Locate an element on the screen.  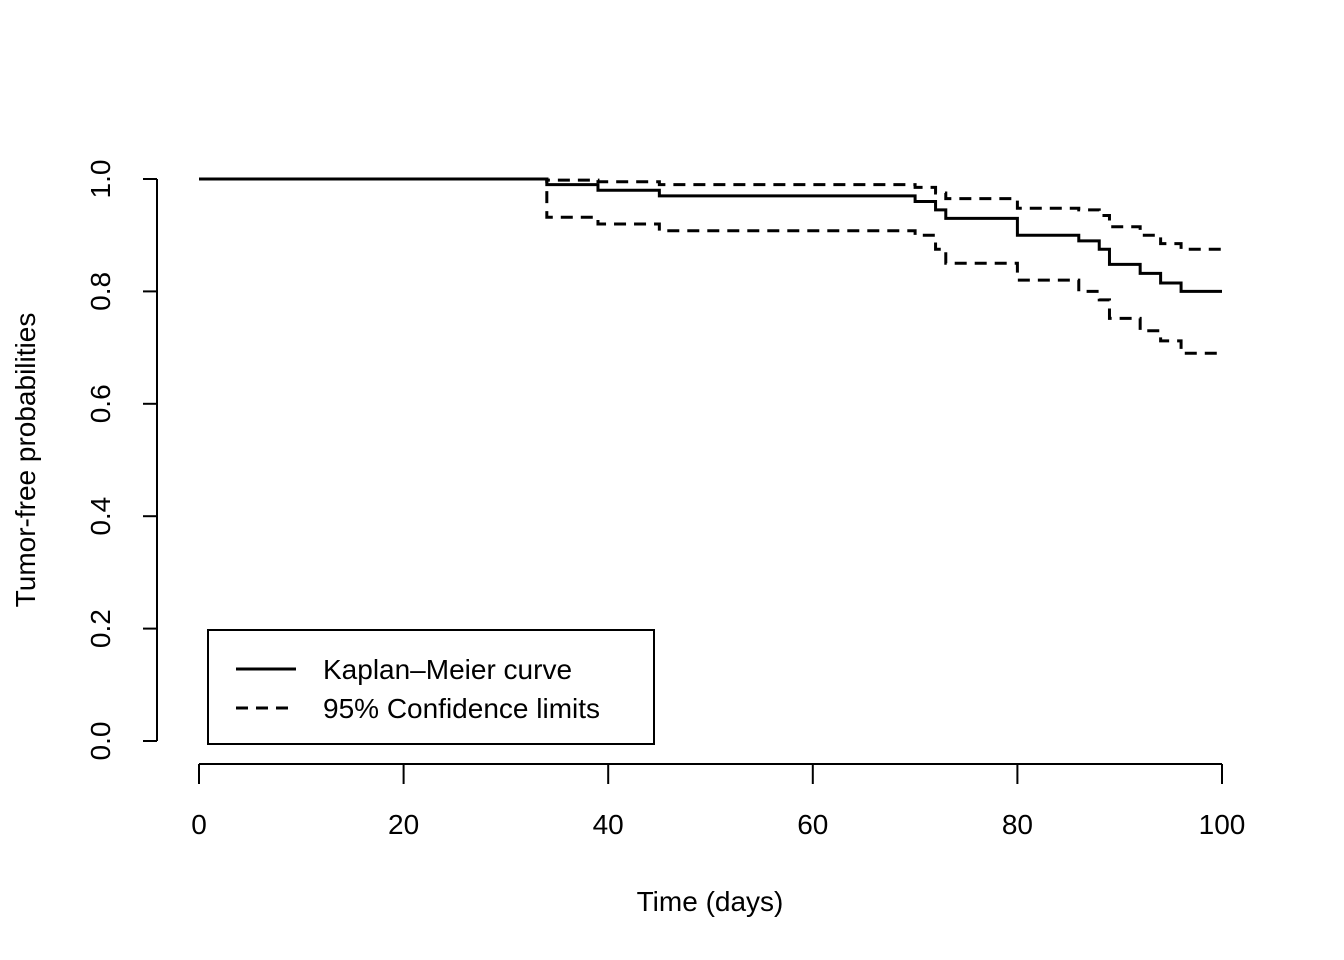
x-tick-label: 60 is located at coordinates (812, 824).